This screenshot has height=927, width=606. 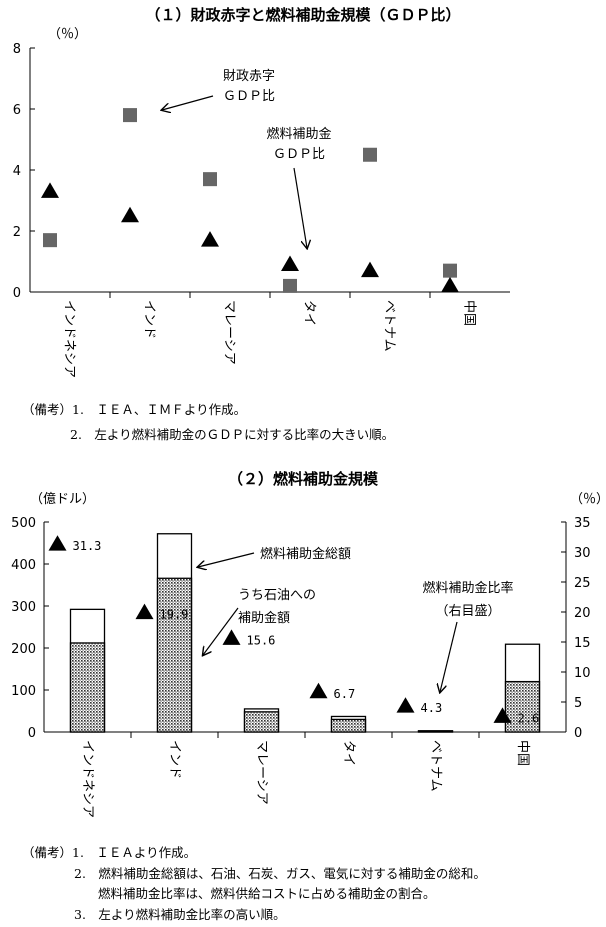 I want to click on chart2-y2-tick-label: 30, so click(x=582, y=553).